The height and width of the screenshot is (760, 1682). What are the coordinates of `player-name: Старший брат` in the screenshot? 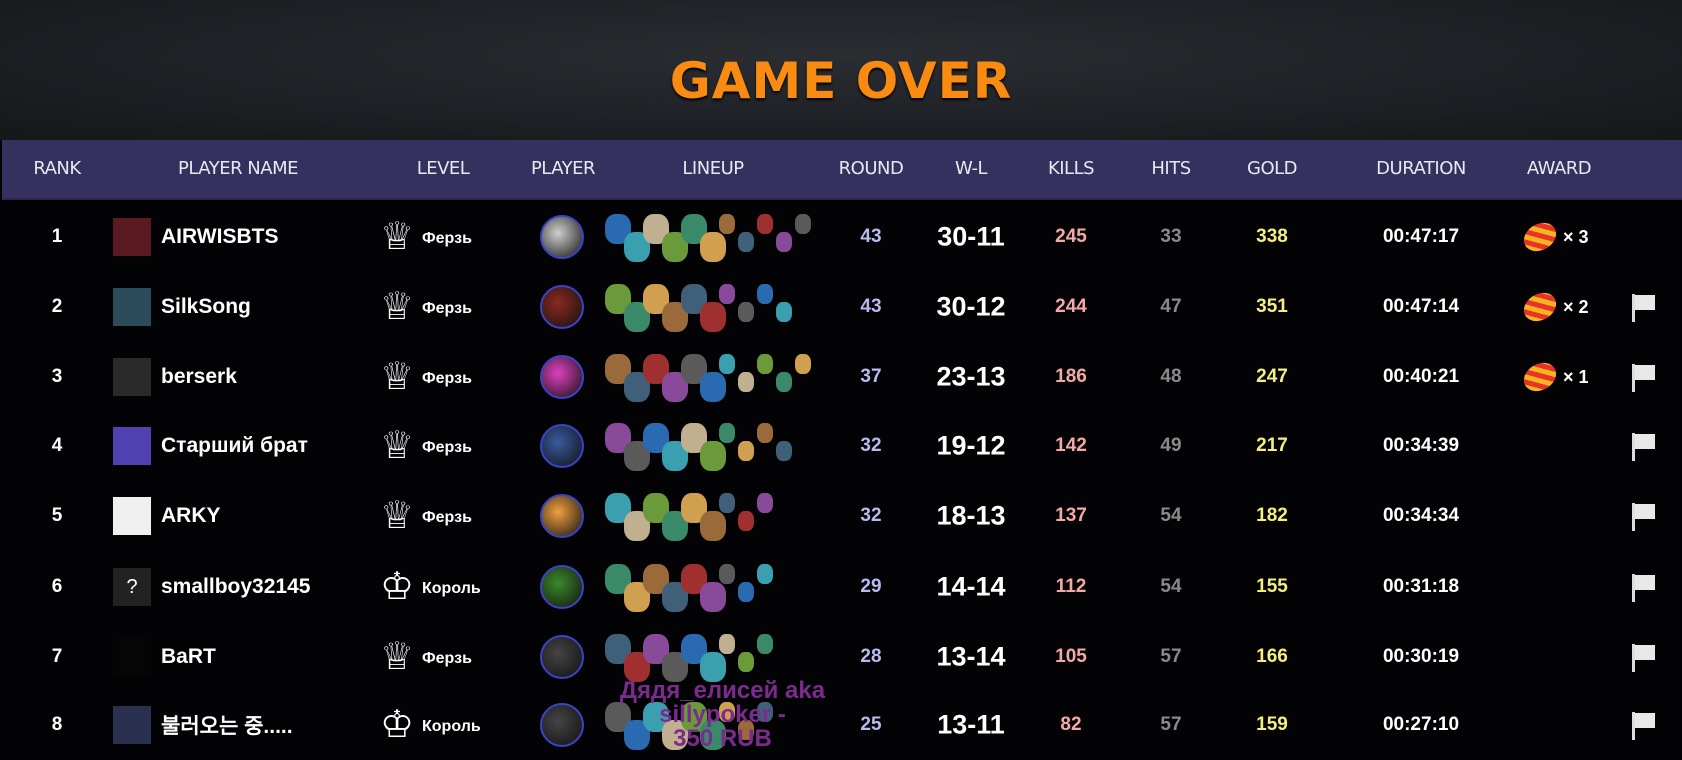 It's located at (234, 445).